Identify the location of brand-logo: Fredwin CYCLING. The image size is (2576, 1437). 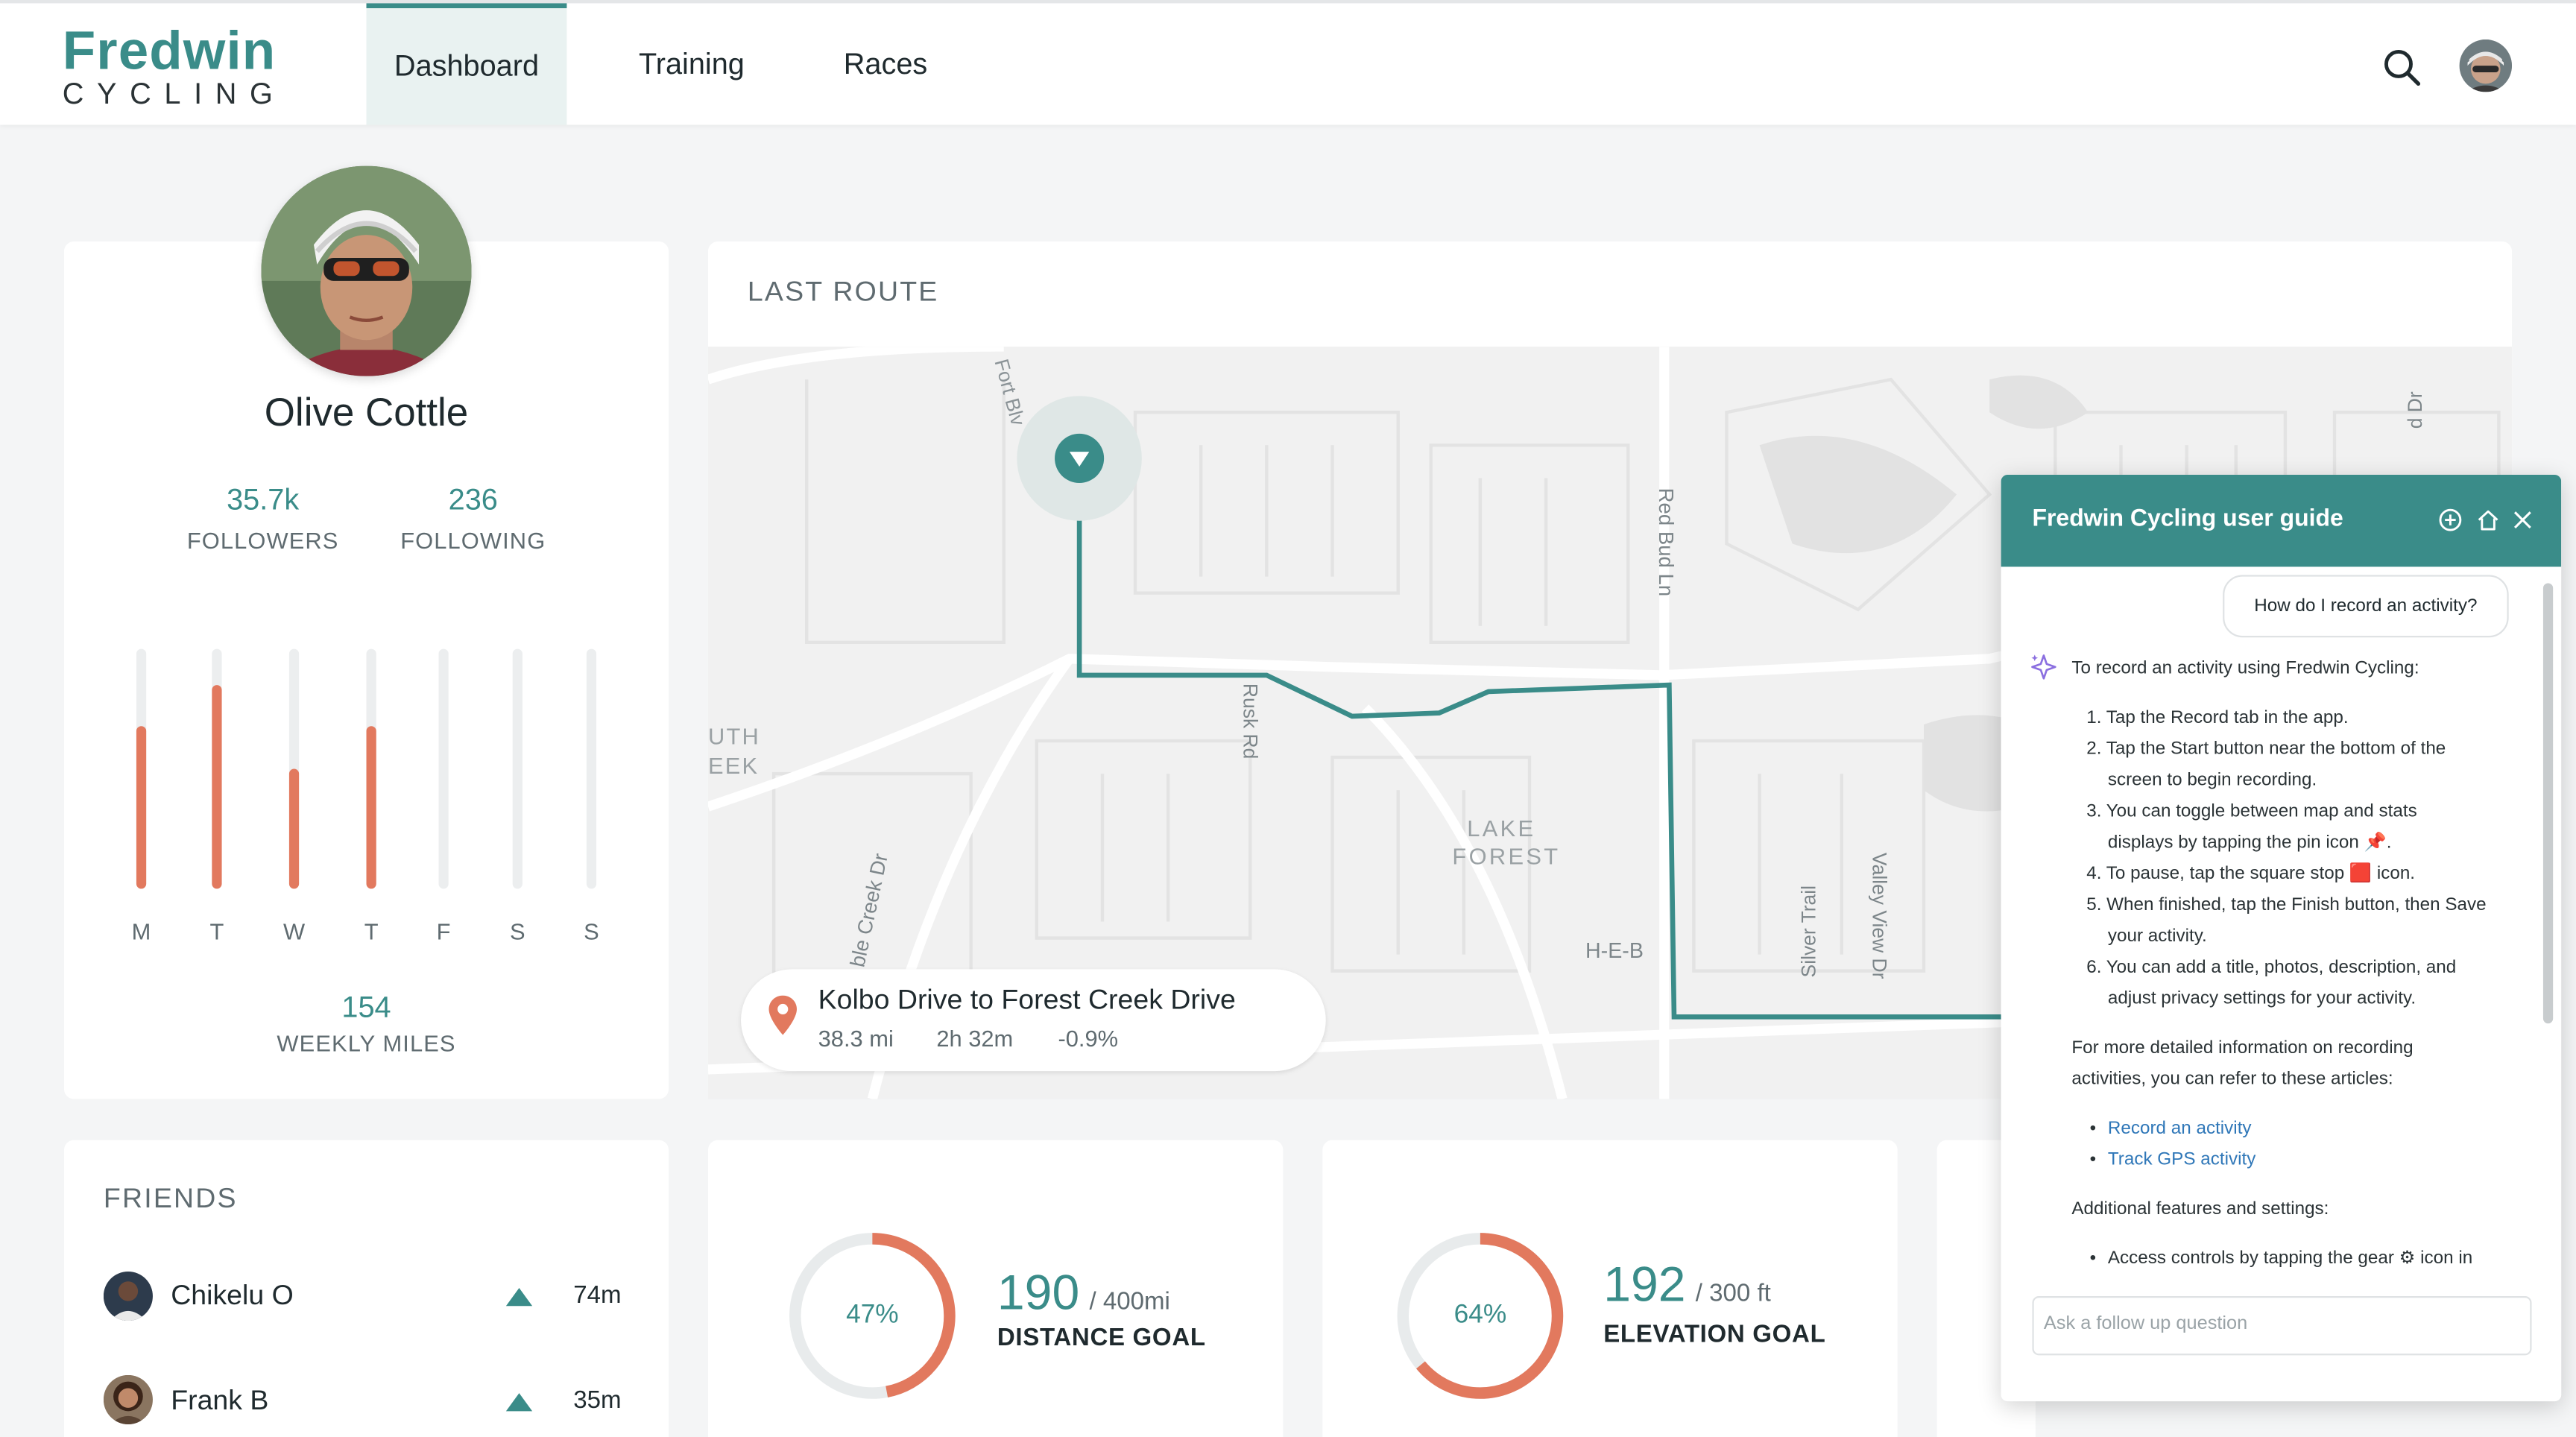
(174, 66).